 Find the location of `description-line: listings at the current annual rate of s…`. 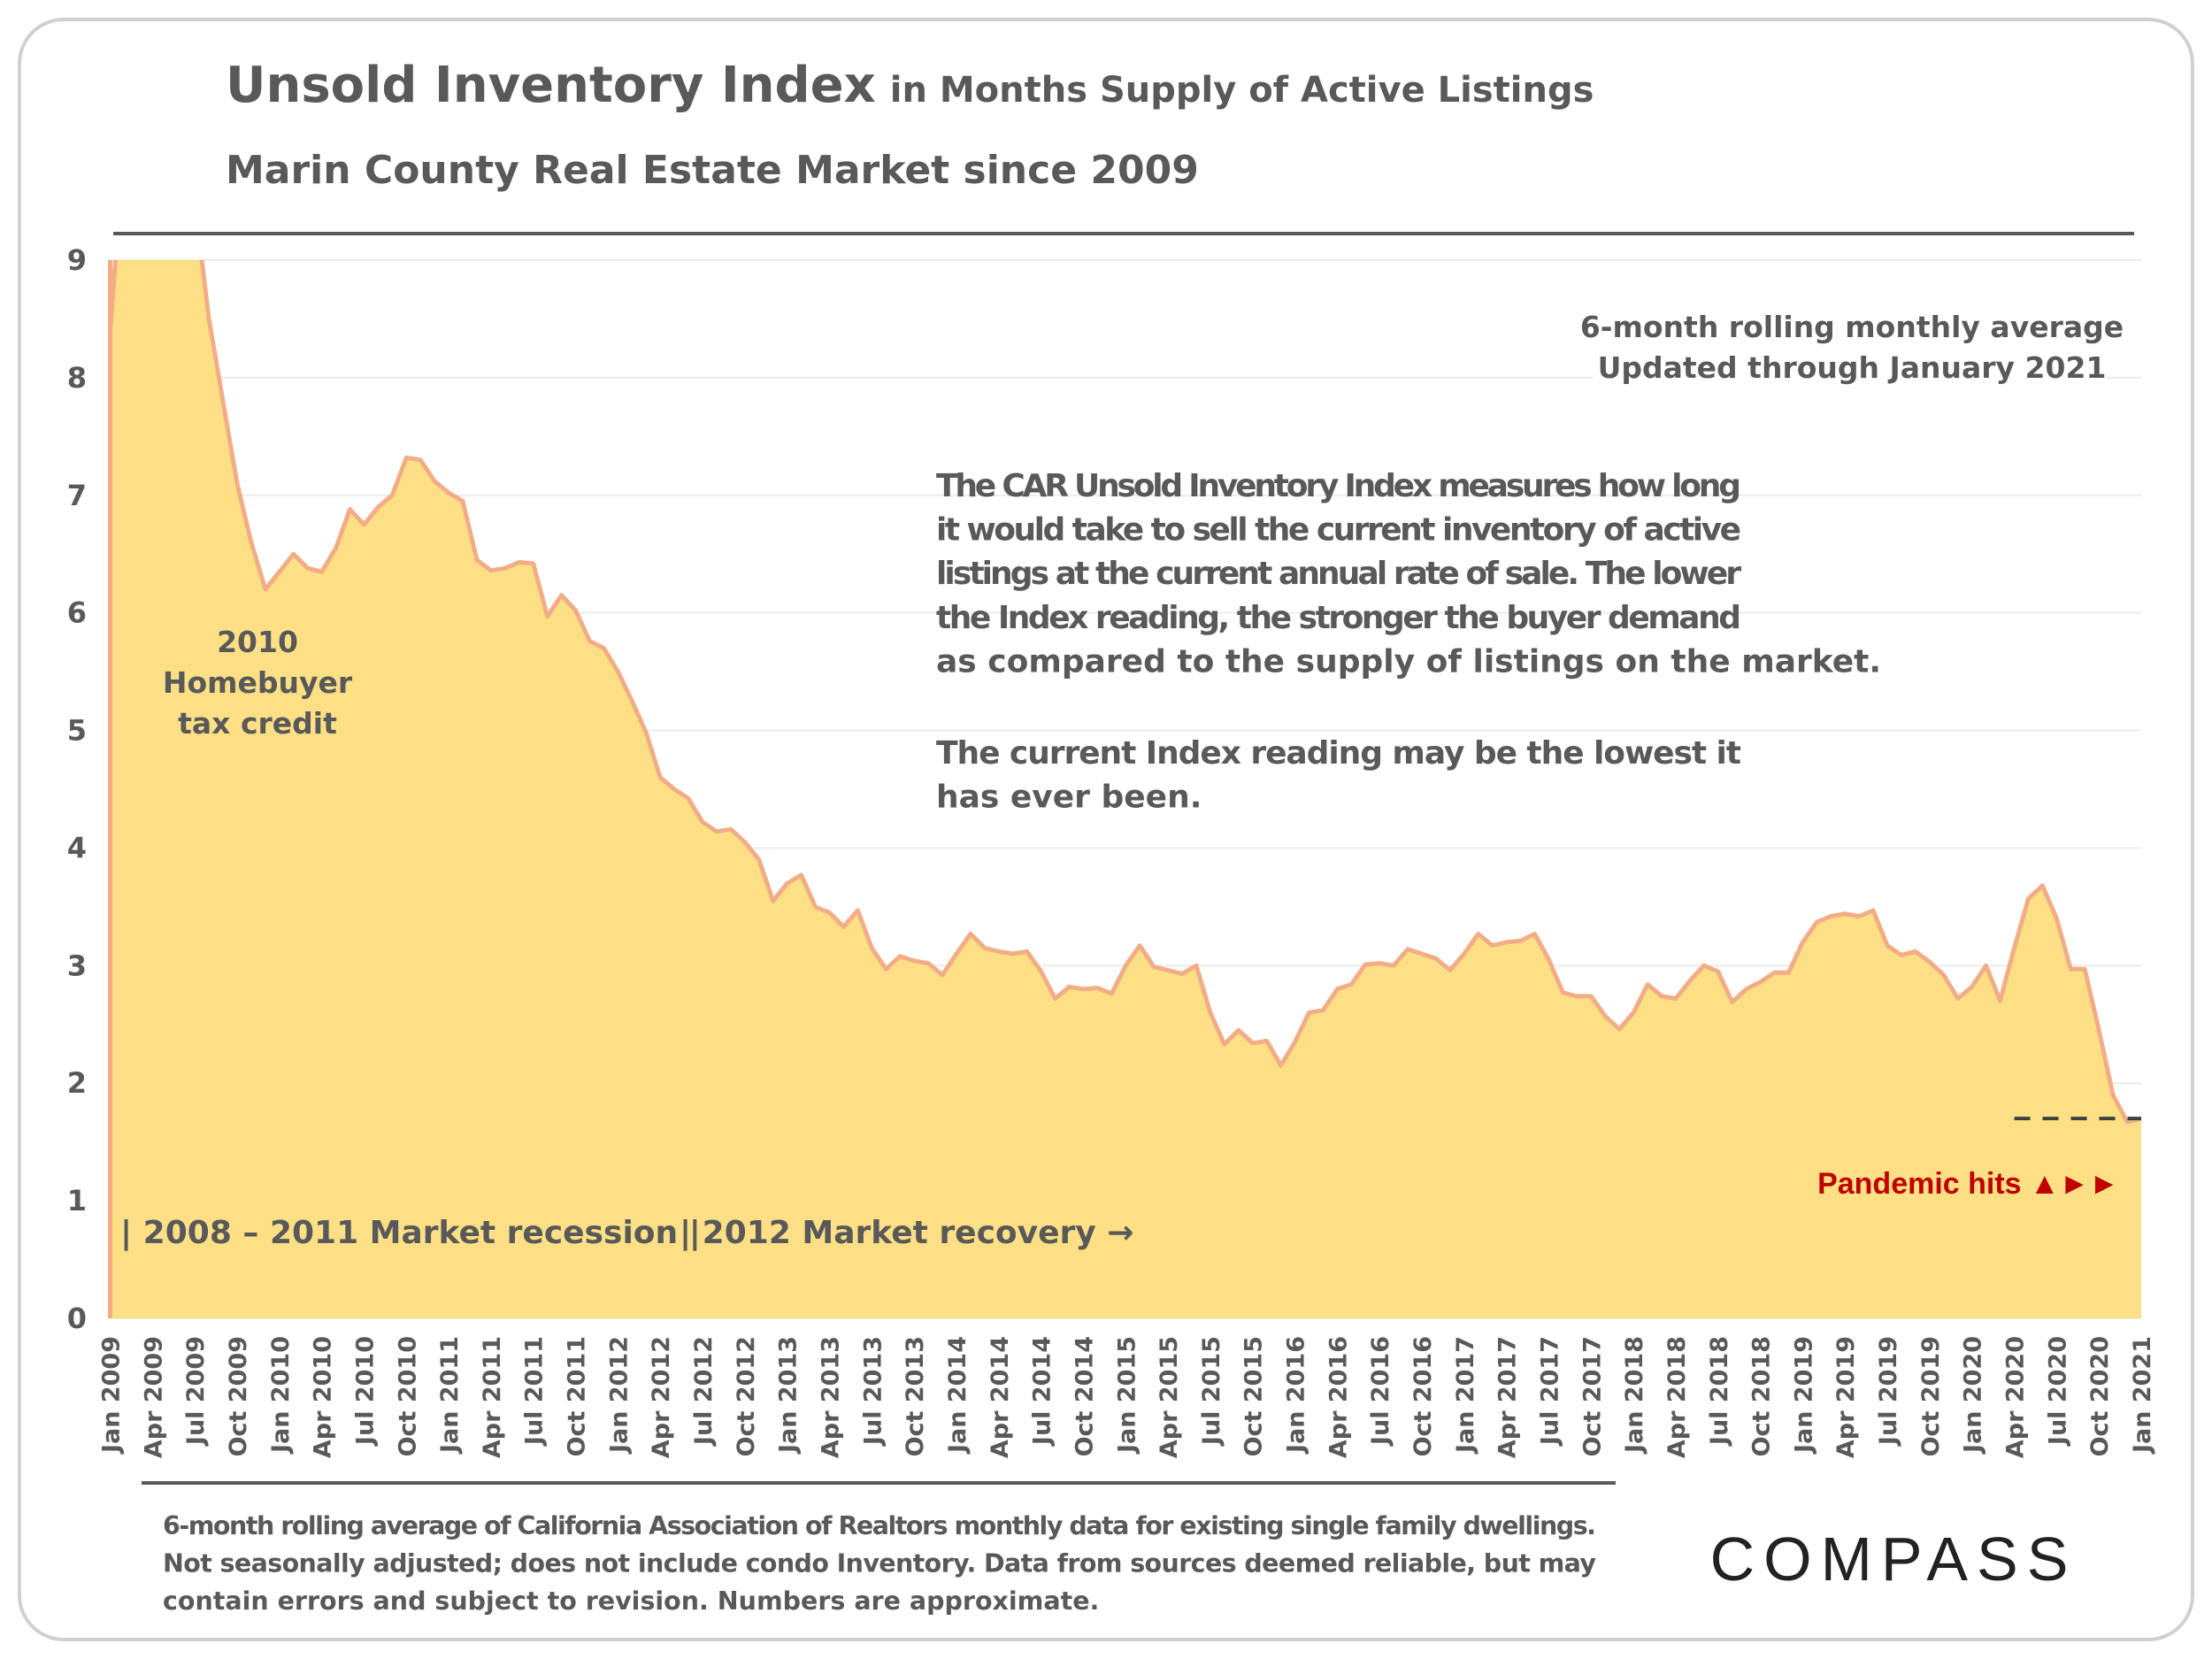

description-line: listings at the current annual rate of s… is located at coordinates (1339, 574).